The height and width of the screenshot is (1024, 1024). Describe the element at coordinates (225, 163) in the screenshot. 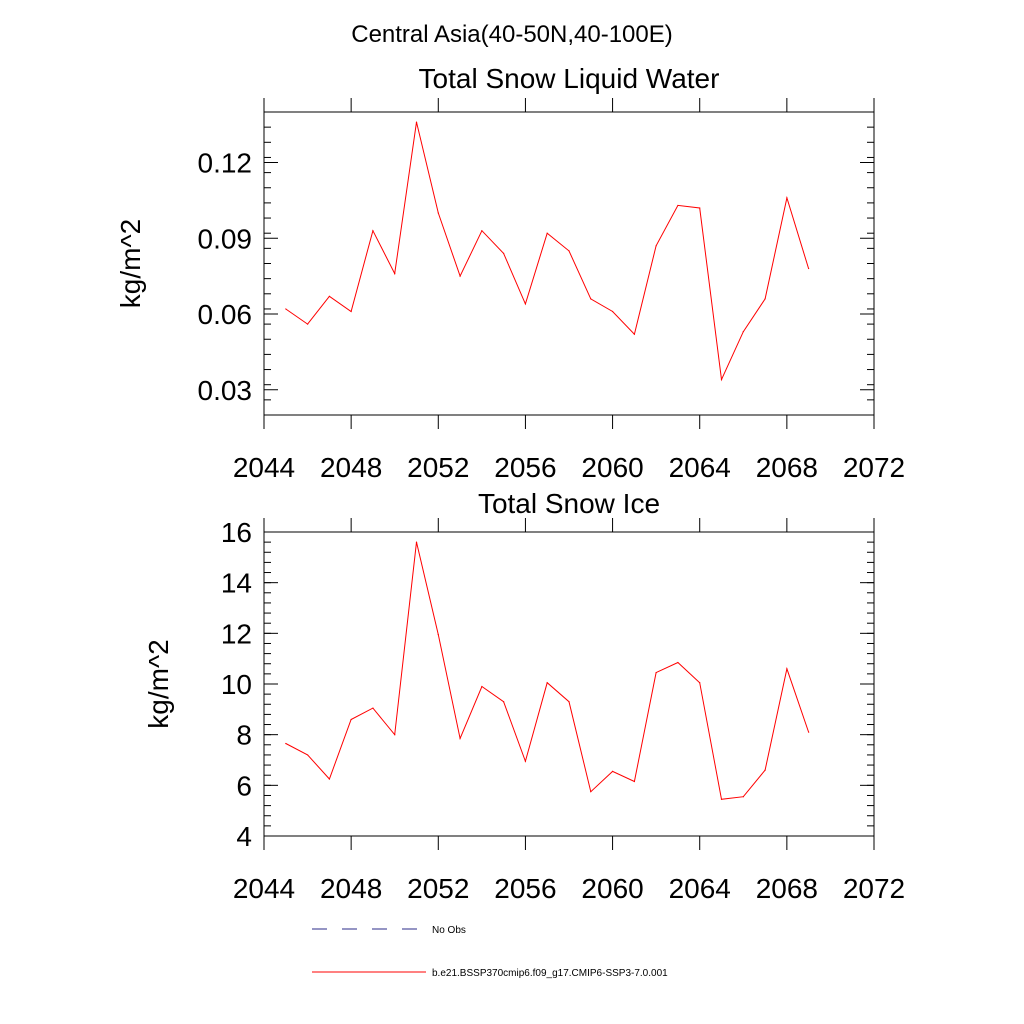

I see `y-tick-label: 0.12` at that location.